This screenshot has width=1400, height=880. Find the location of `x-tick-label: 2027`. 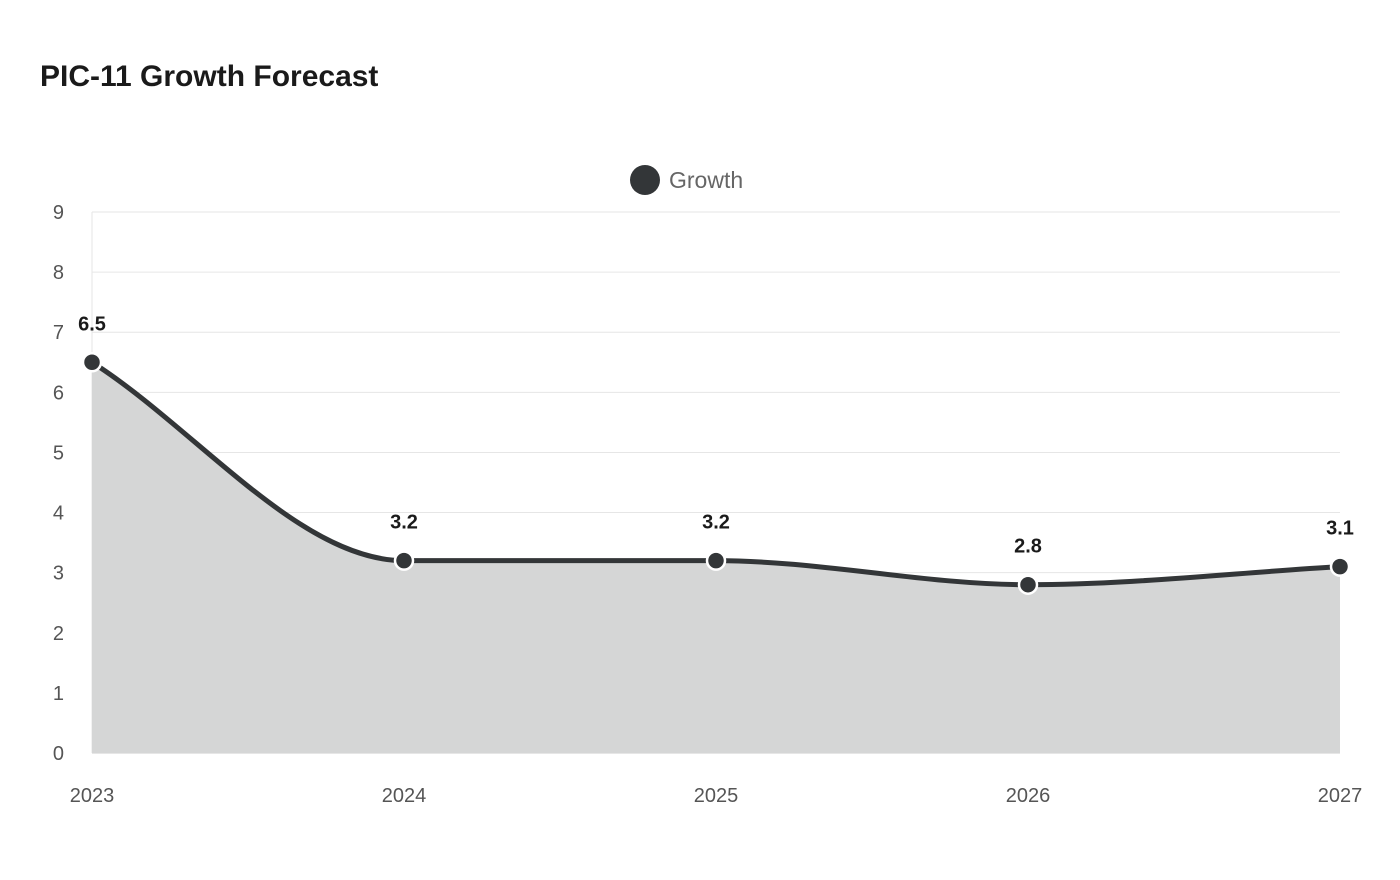

x-tick-label: 2027 is located at coordinates (1340, 796).